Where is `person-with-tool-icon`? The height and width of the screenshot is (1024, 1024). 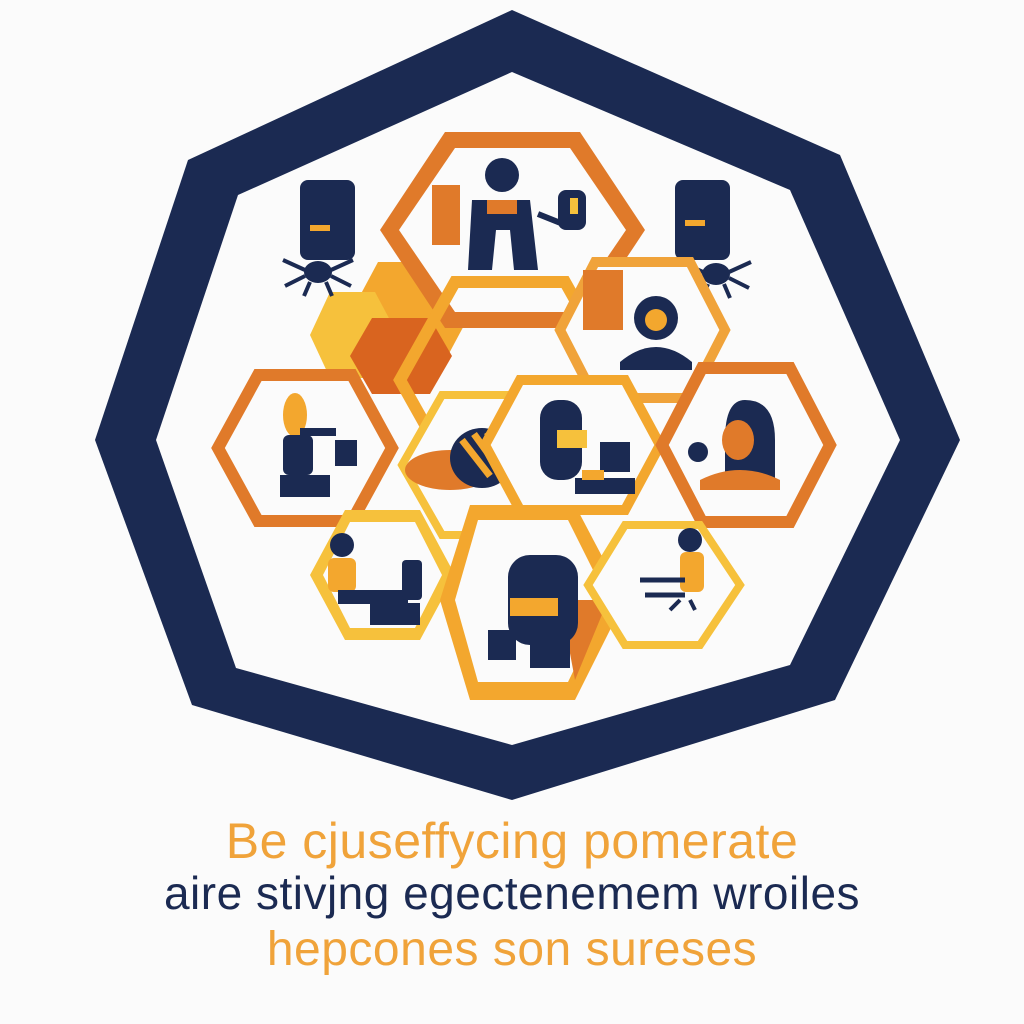 person-with-tool-icon is located at coordinates (533, 611).